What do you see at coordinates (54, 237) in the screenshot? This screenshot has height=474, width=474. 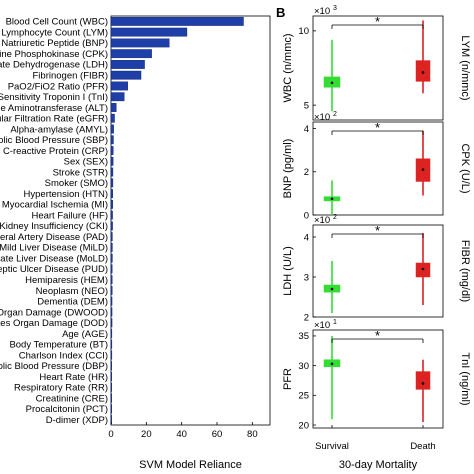 I see `bar-category-label: Peripheral Artery Disease (PAD)` at bounding box center [54, 237].